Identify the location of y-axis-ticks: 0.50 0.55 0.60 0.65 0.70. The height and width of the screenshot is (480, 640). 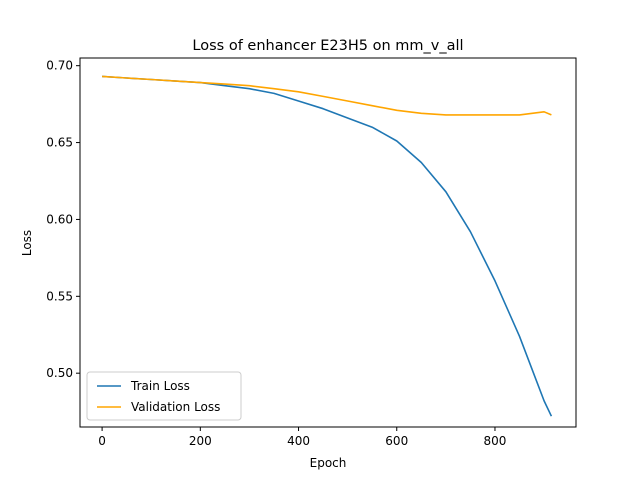
(63, 219).